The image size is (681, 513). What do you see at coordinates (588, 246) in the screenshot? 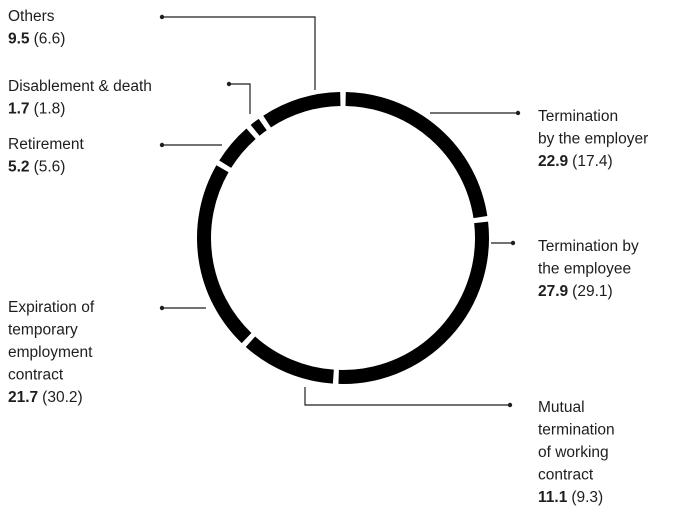
I see `category-label: Termination by` at bounding box center [588, 246].